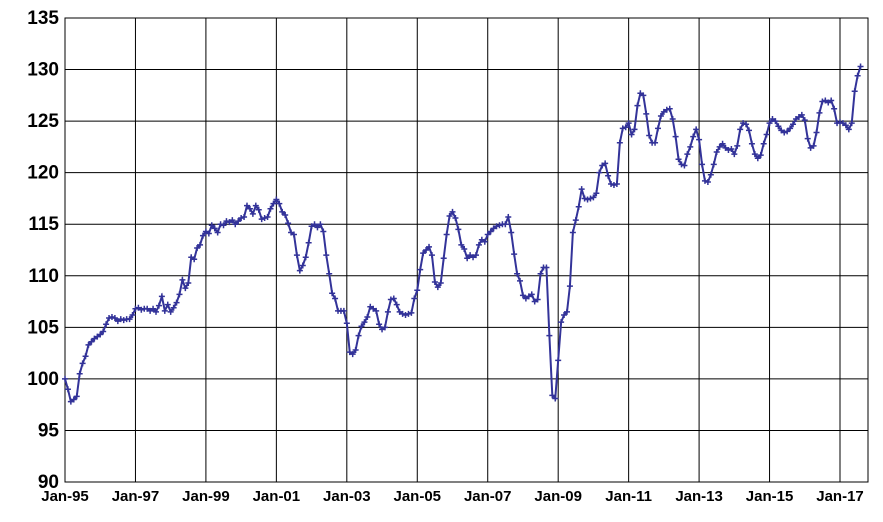 The height and width of the screenshot is (522, 883). Describe the element at coordinates (277, 496) in the screenshot. I see `x-tick-label: Jan-01` at that location.